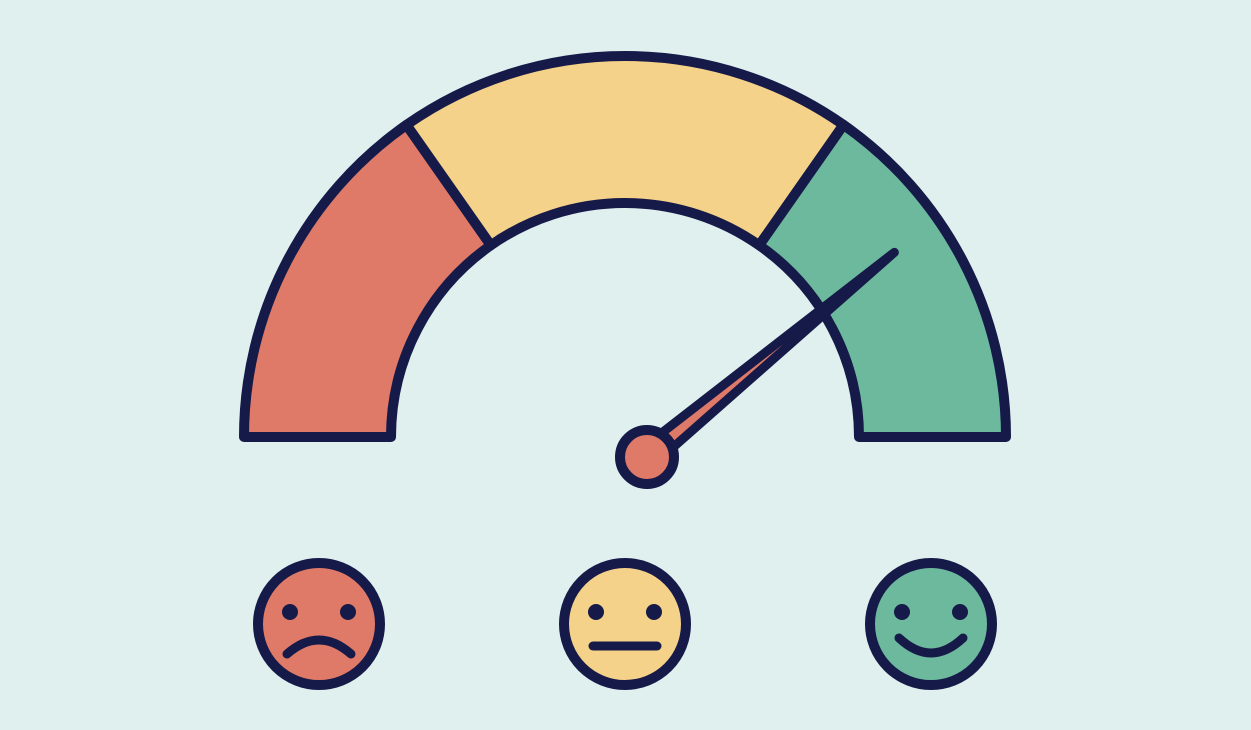 The width and height of the screenshot is (1251, 730). What do you see at coordinates (647, 457) in the screenshot?
I see `needle-hub` at bounding box center [647, 457].